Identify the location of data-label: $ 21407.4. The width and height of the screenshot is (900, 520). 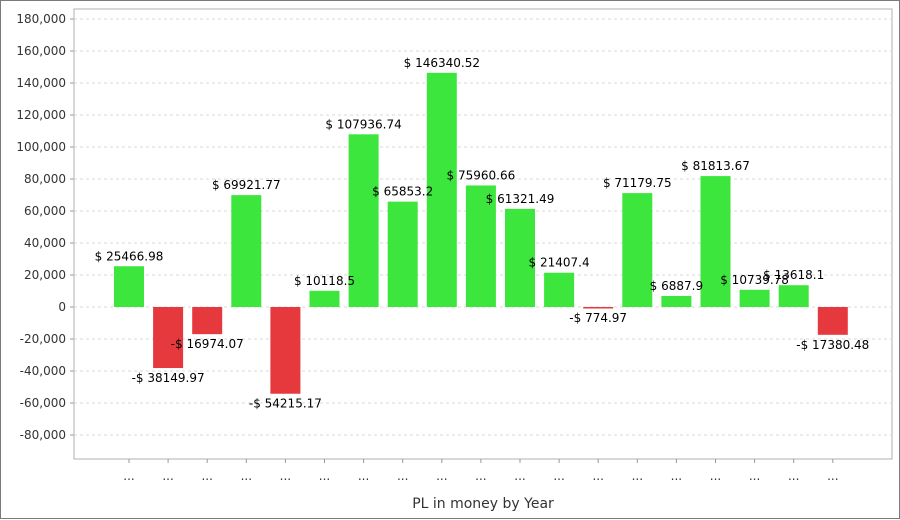
(559, 263).